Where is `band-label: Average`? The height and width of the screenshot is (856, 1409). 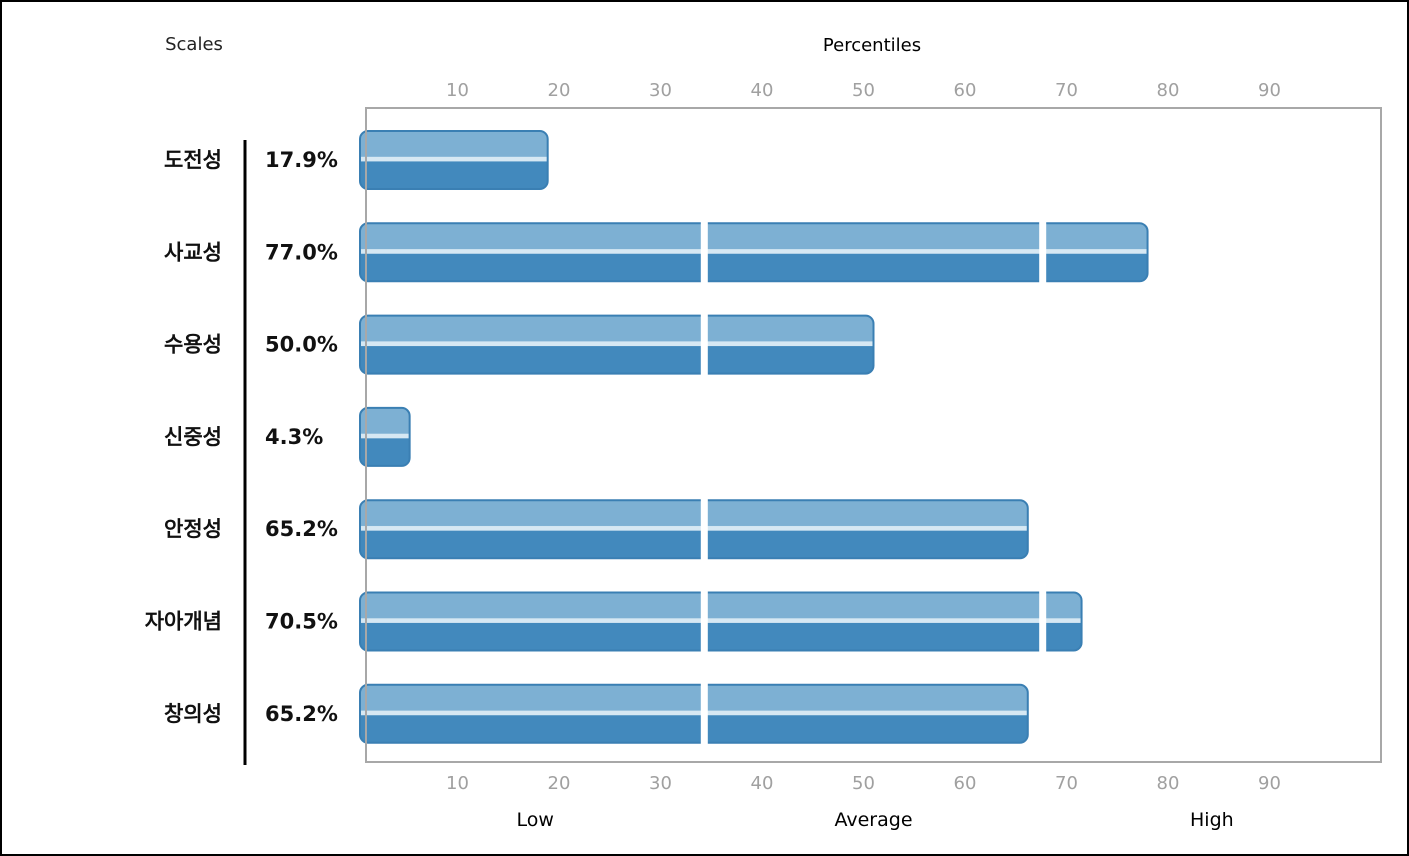
band-label: Average is located at coordinates (873, 820).